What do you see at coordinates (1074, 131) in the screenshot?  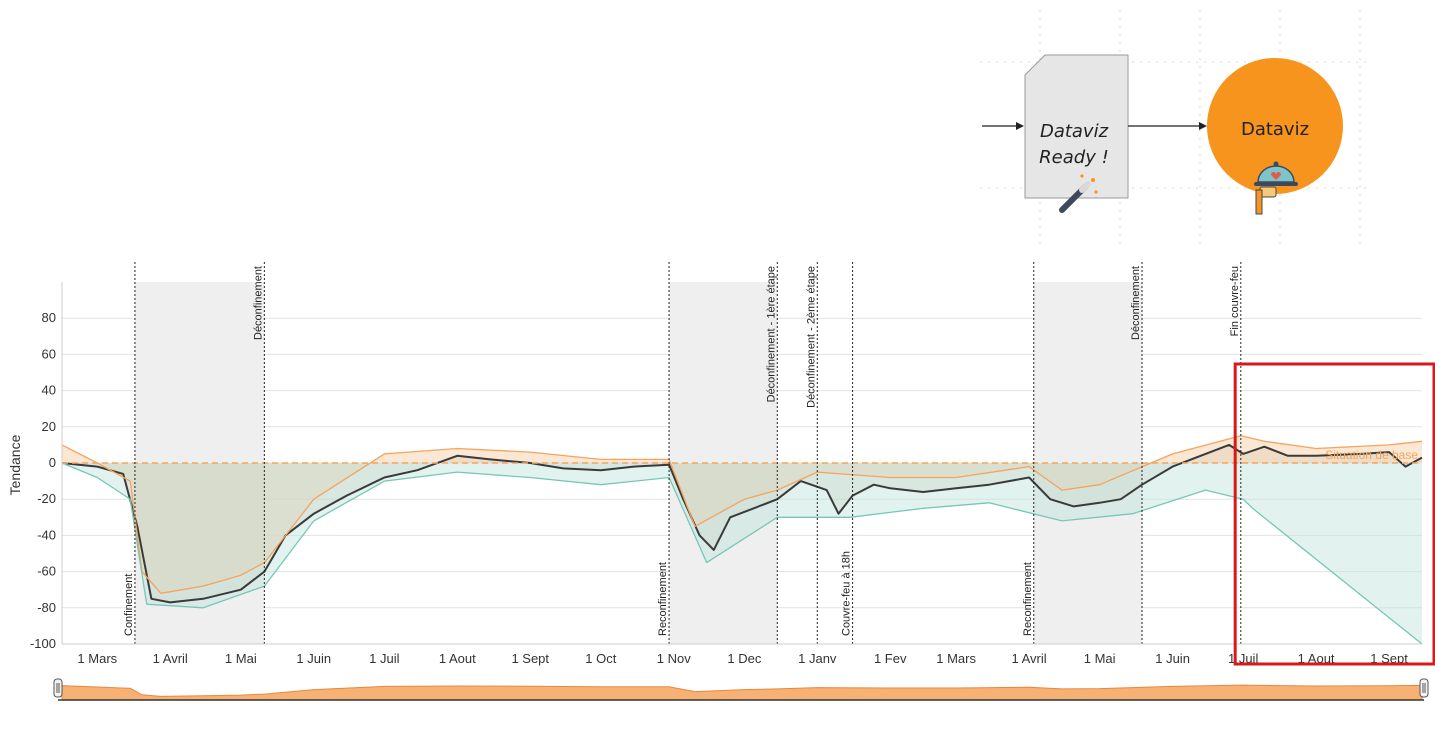 I see `card-line-1: Dataviz` at bounding box center [1074, 131].